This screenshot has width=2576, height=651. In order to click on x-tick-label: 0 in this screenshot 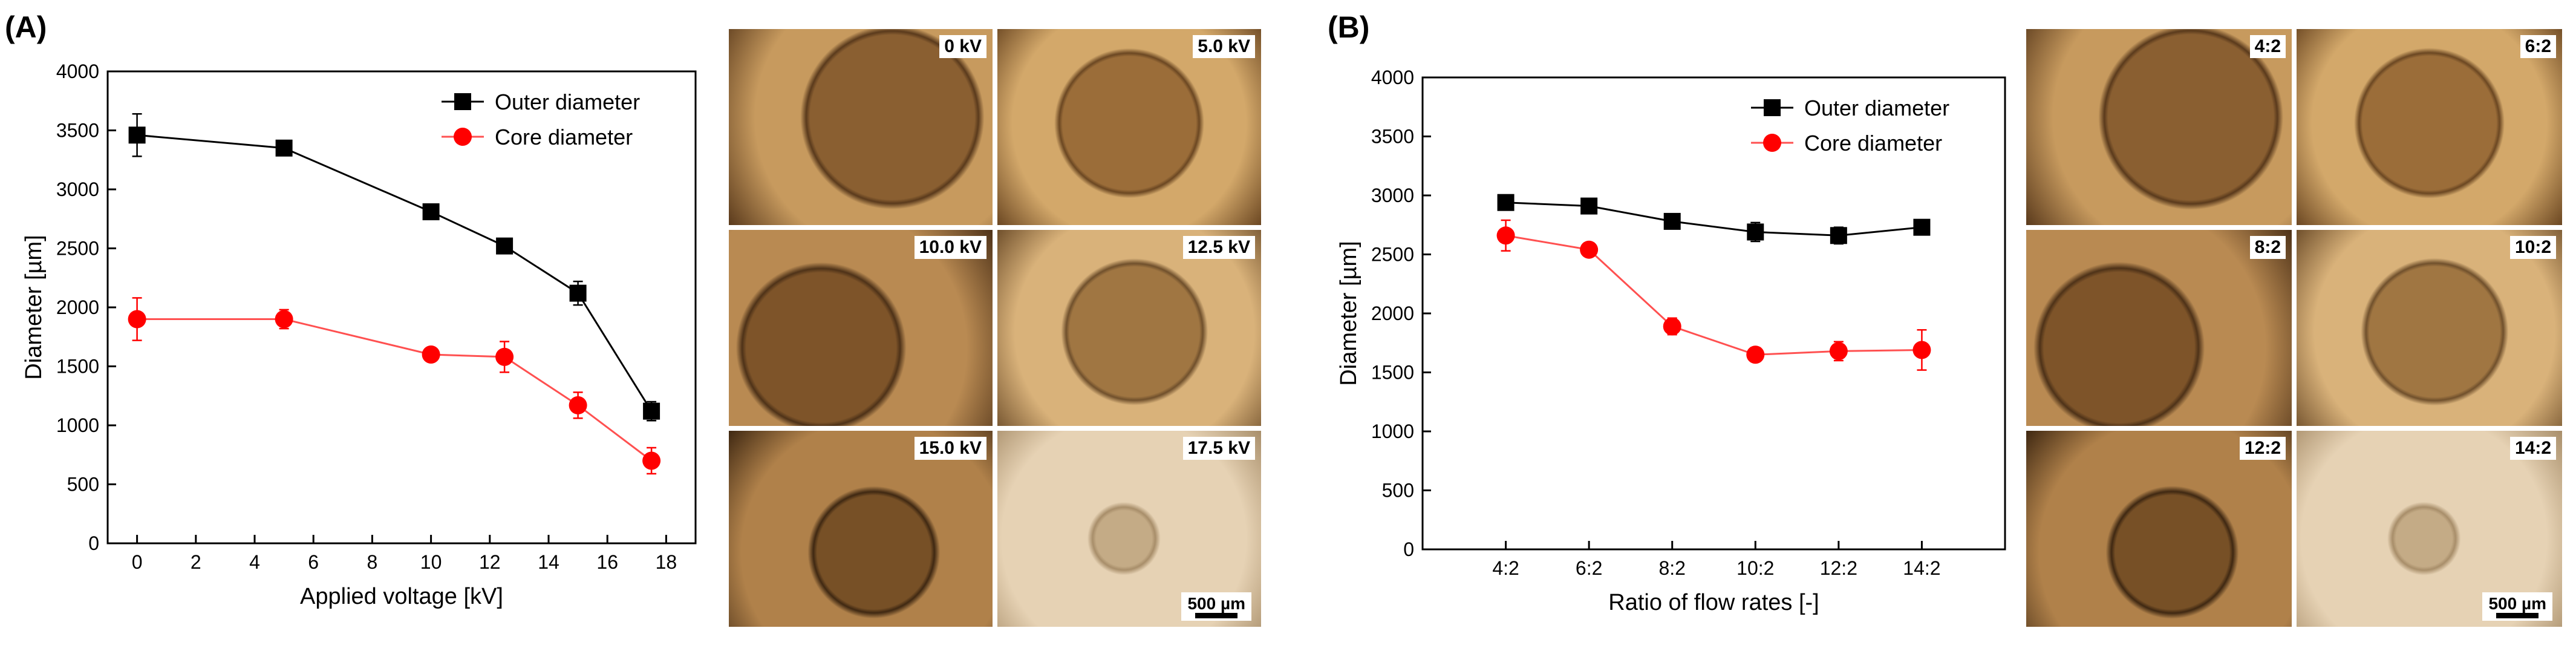, I will do `click(137, 562)`.